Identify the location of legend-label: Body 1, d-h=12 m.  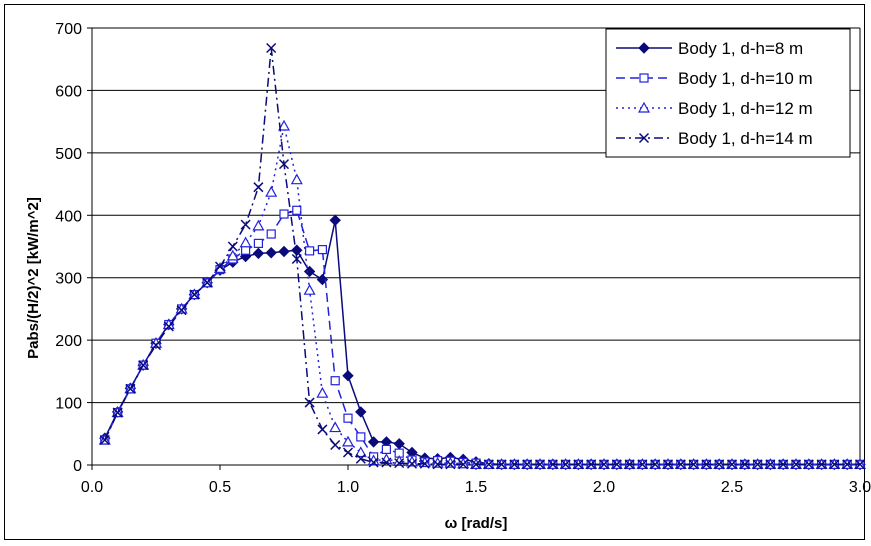
(745, 108).